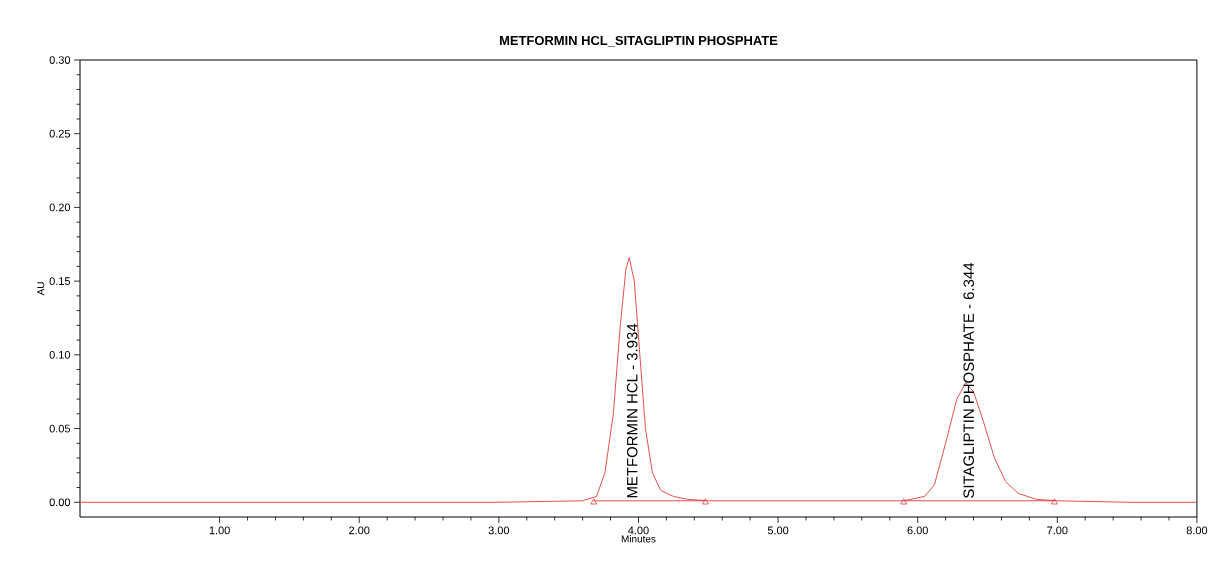 The image size is (1216, 579). What do you see at coordinates (638, 530) in the screenshot?
I see `x-tick-label: 4.00` at bounding box center [638, 530].